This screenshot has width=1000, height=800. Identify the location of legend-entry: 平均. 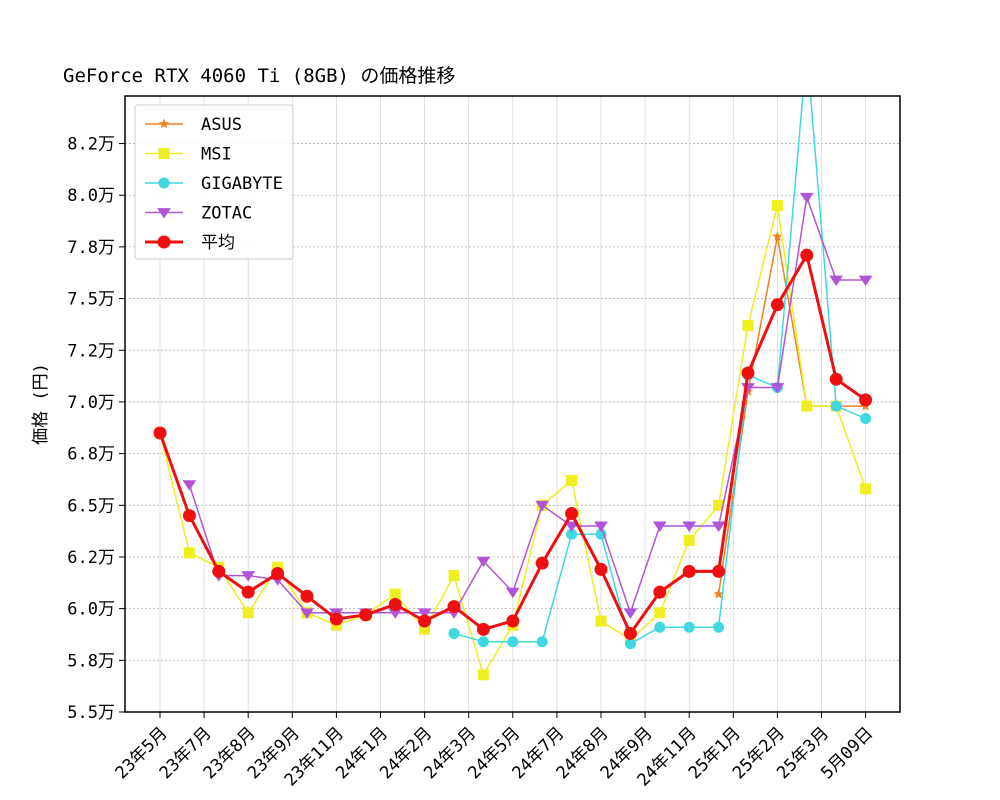
(190, 243).